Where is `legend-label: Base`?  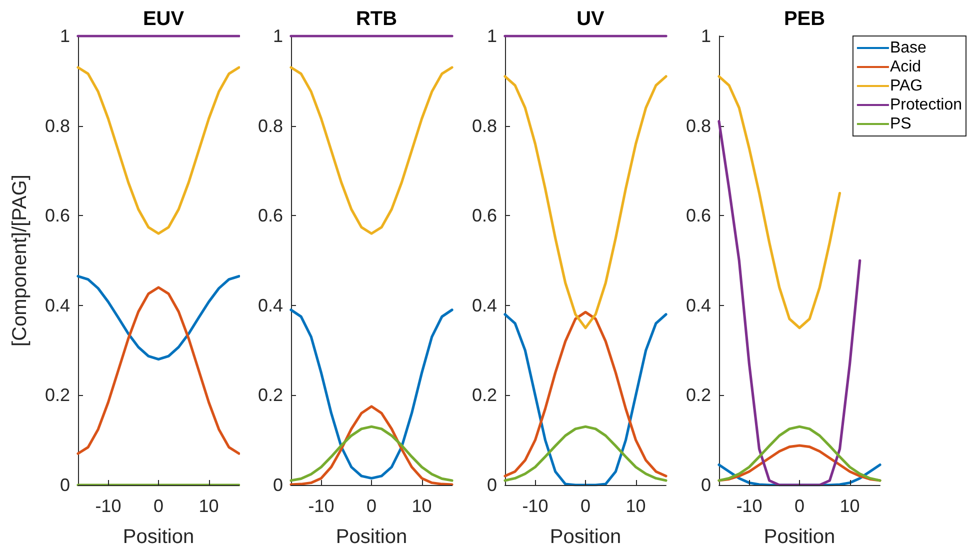
legend-label: Base is located at coordinates (908, 48).